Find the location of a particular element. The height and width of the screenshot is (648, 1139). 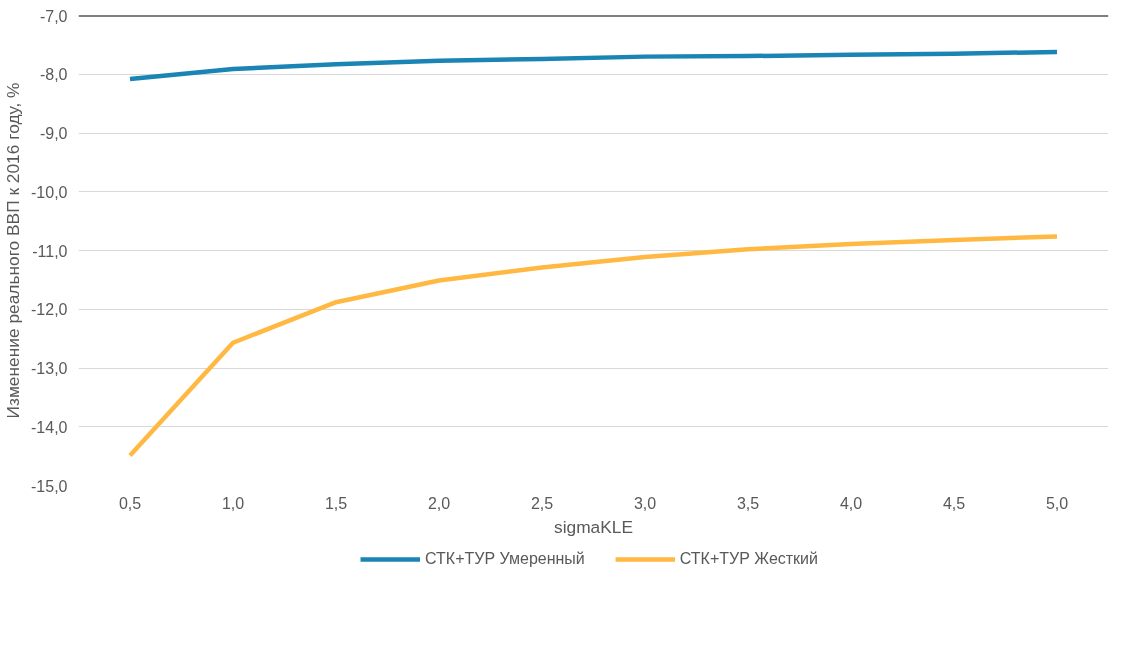

y-tick-label: -11,0 is located at coordinates (50, 251).